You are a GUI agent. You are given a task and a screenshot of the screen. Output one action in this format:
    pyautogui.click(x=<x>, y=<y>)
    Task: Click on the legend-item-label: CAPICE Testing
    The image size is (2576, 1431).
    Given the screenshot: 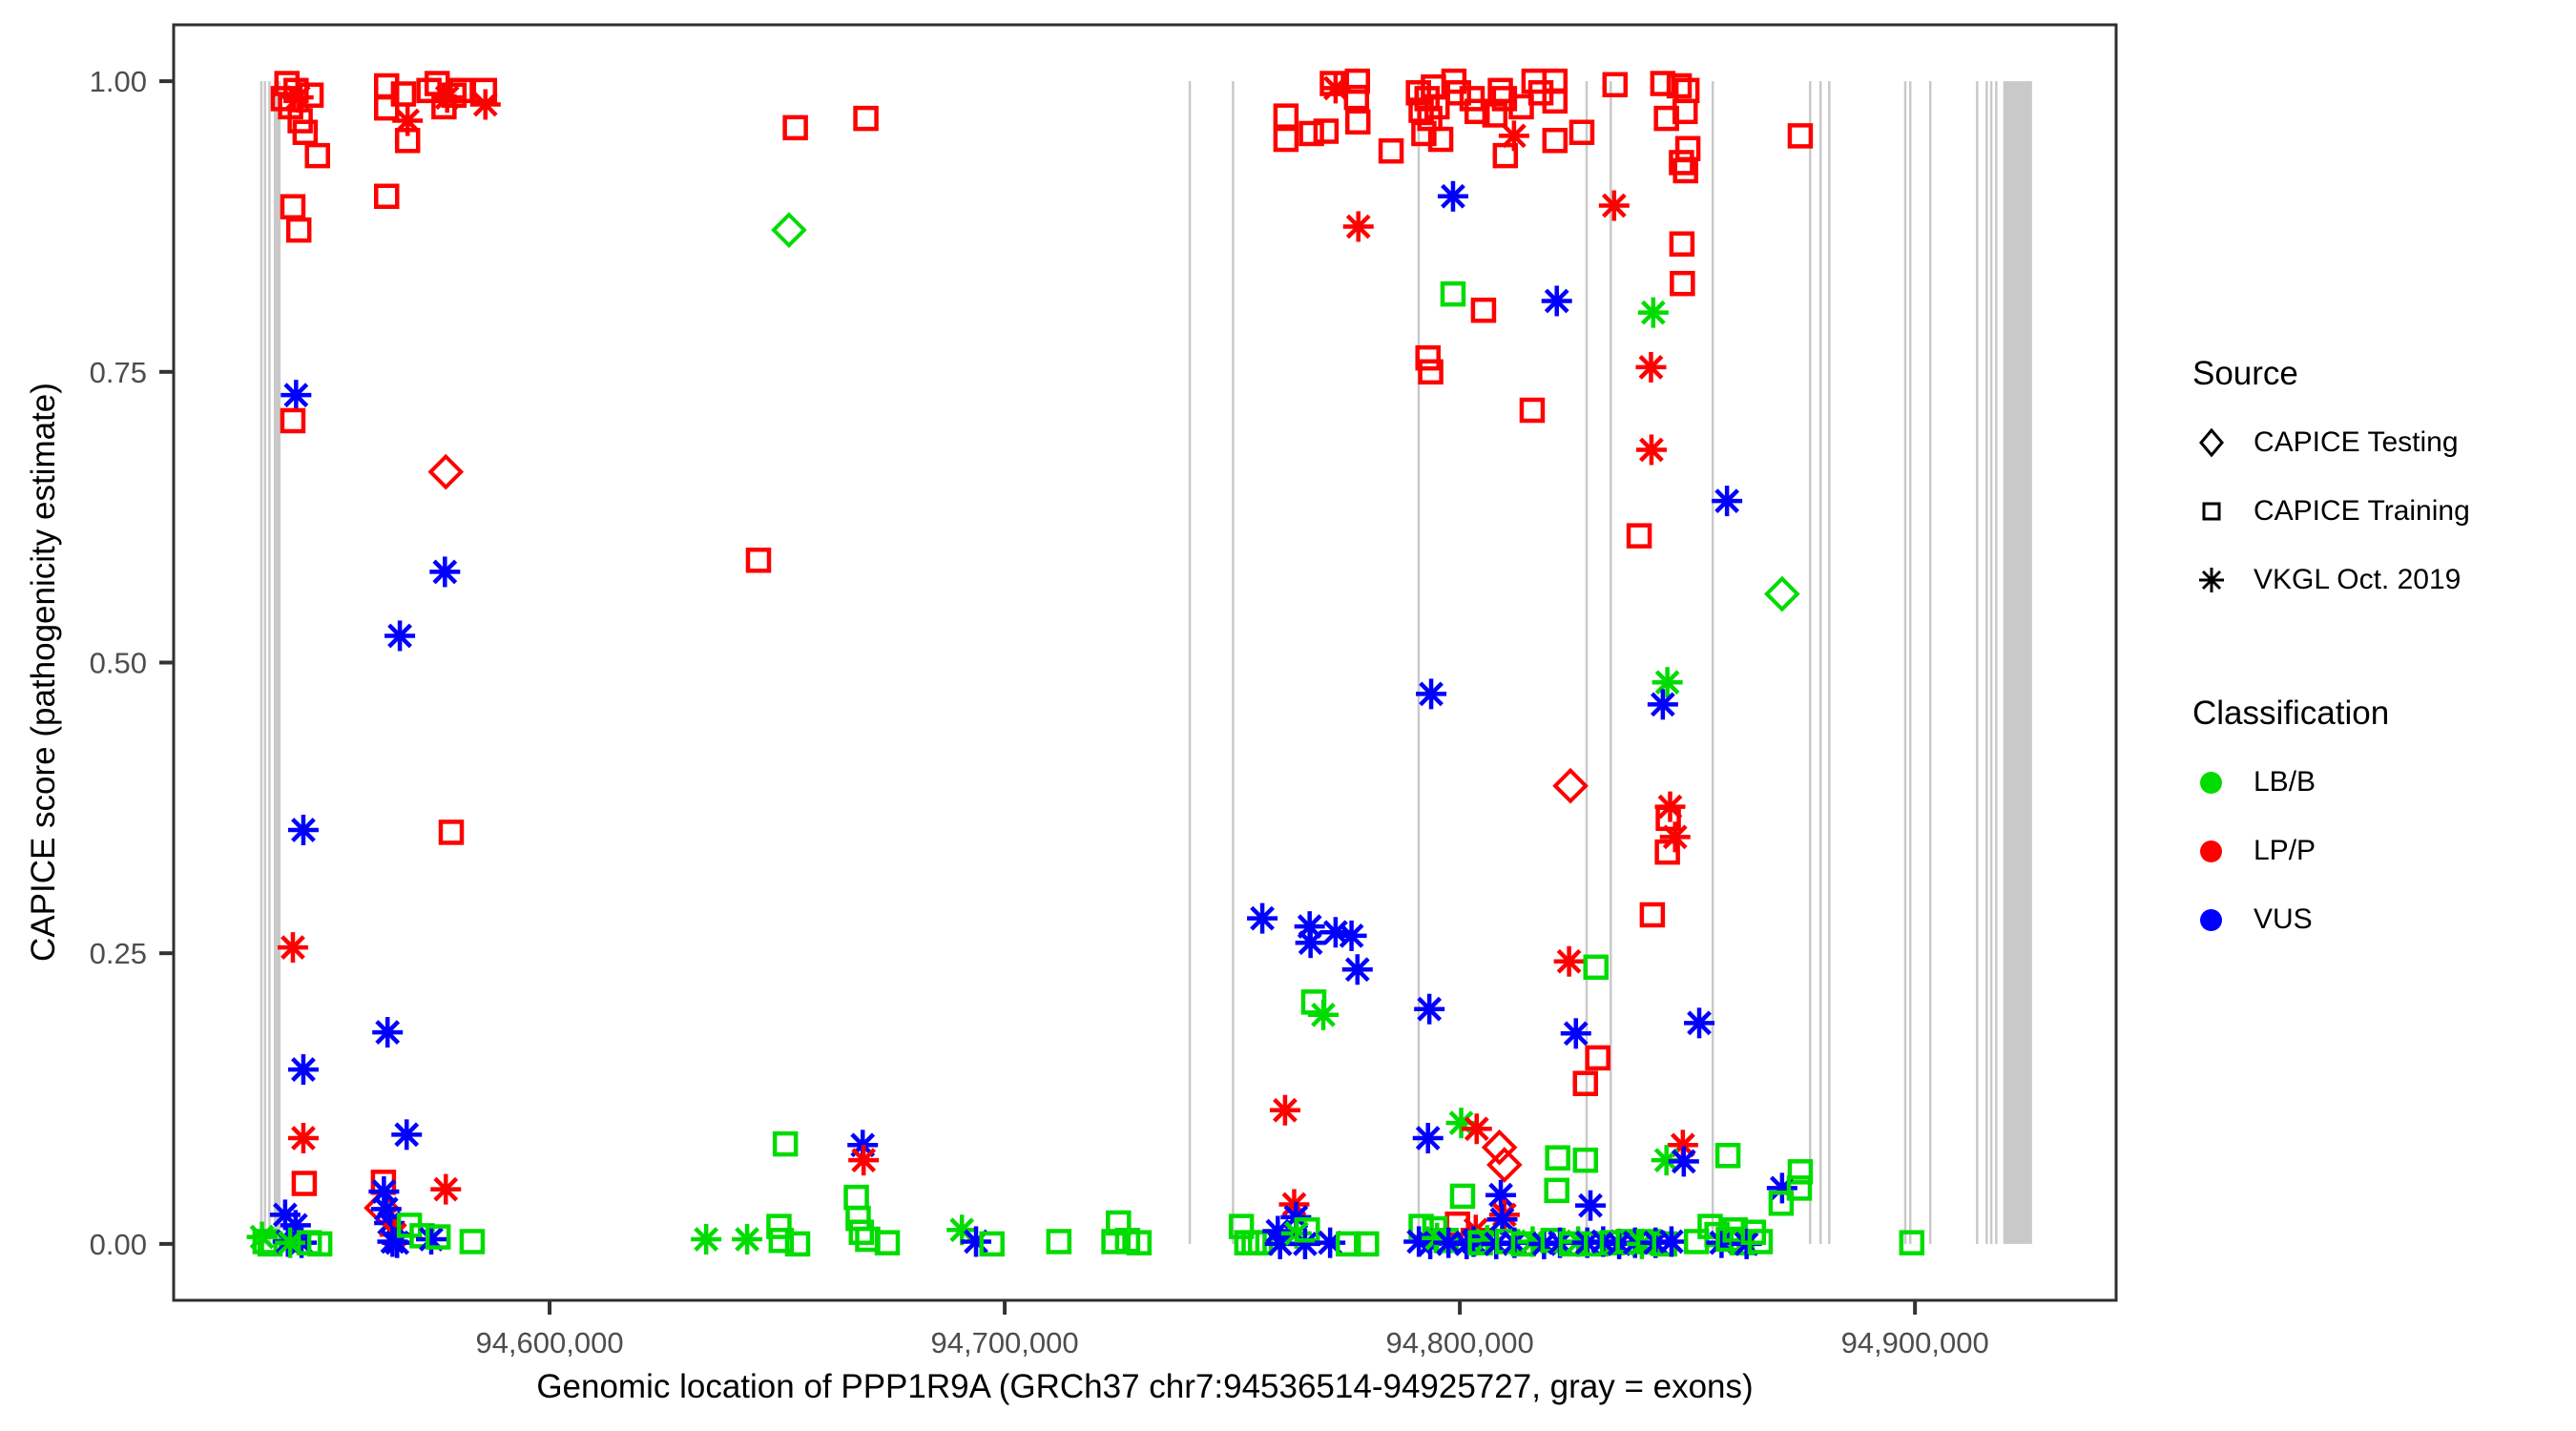 What is the action you would take?
    pyautogui.click(x=2356, y=442)
    